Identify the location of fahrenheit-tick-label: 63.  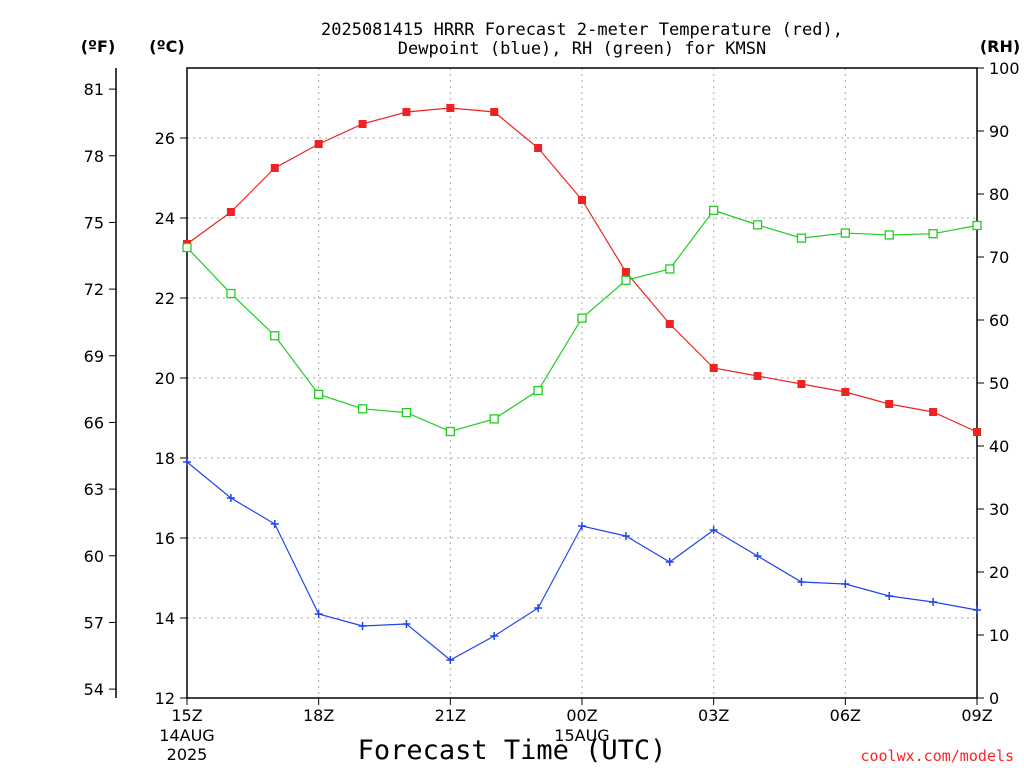
(94, 489).